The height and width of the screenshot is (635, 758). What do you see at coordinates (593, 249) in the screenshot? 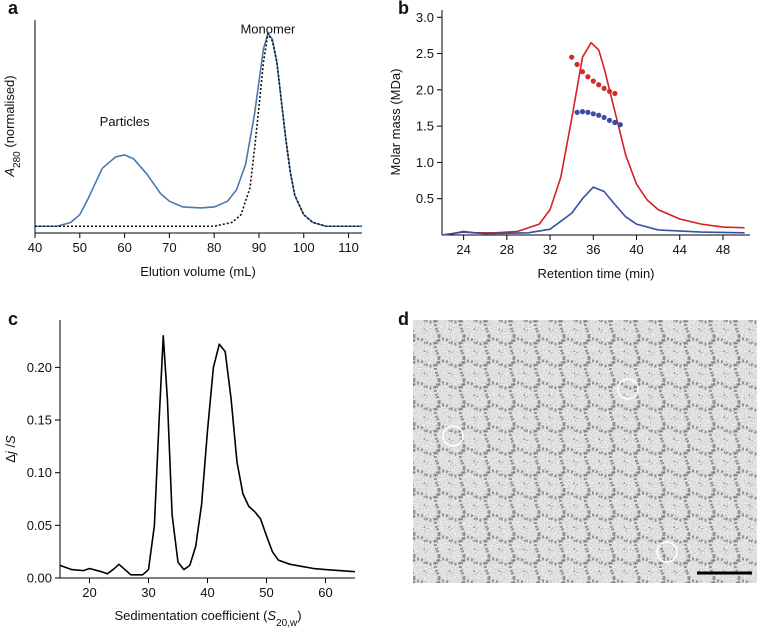
I see `x-tick-label: 36` at bounding box center [593, 249].